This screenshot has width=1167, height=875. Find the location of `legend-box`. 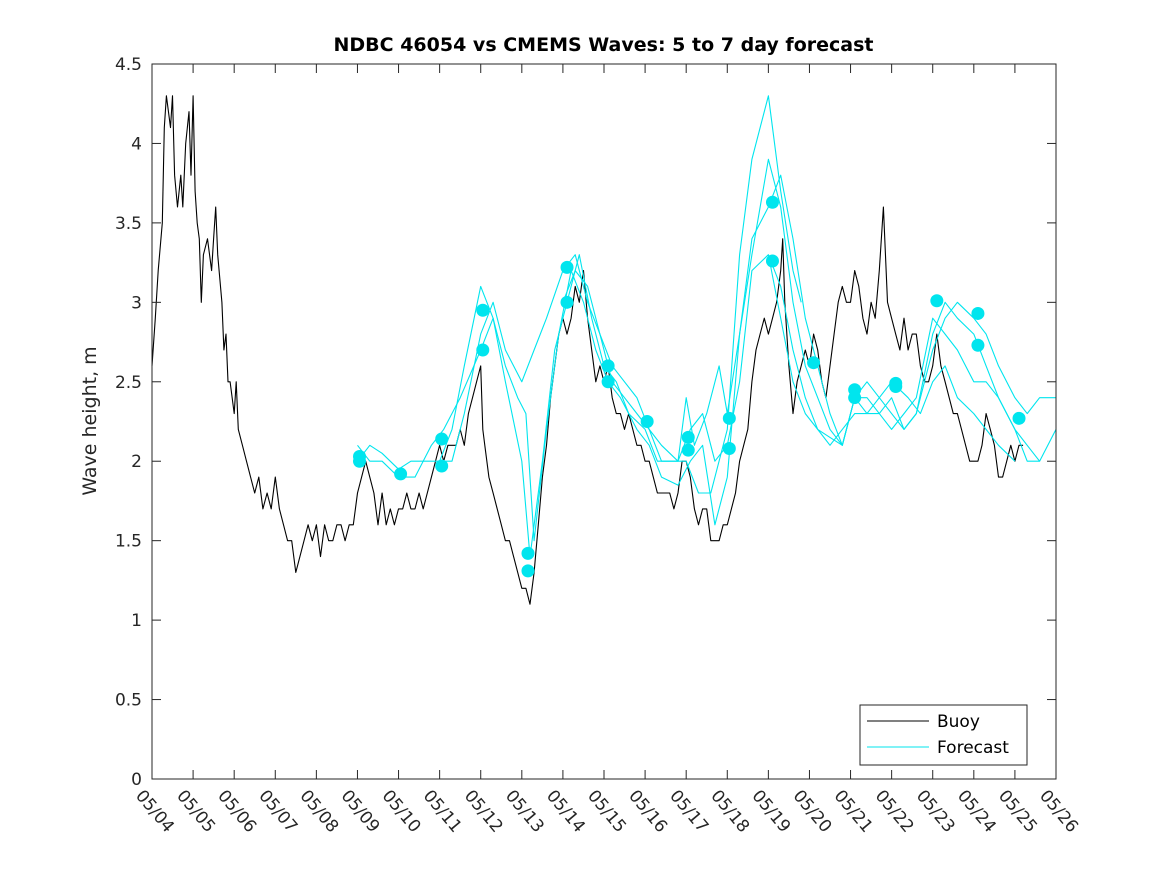

legend-box is located at coordinates (943, 735).